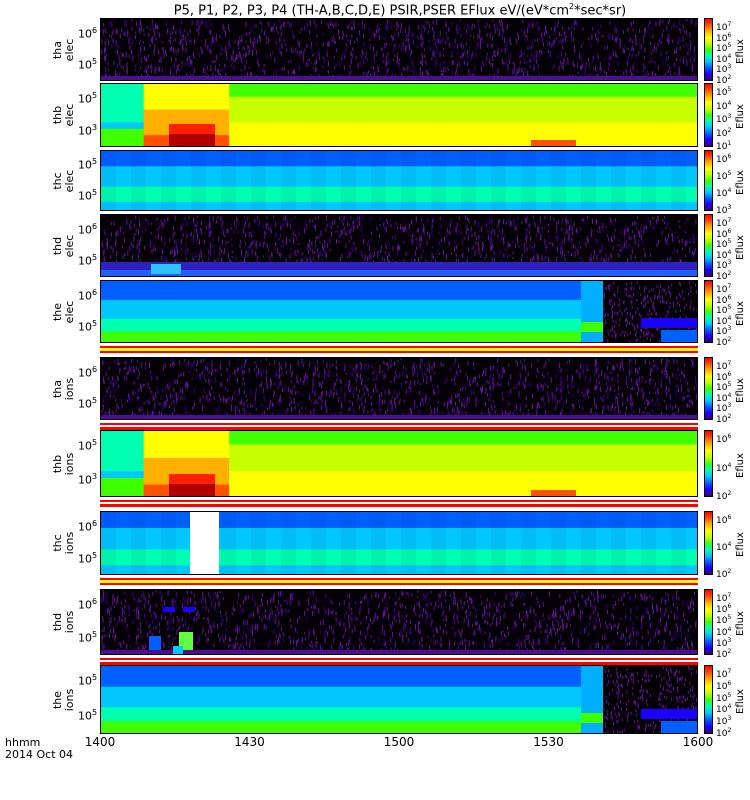 This screenshot has height=800, width=750. What do you see at coordinates (548, 742) in the screenshot?
I see `xtick-label: 1530` at bounding box center [548, 742].